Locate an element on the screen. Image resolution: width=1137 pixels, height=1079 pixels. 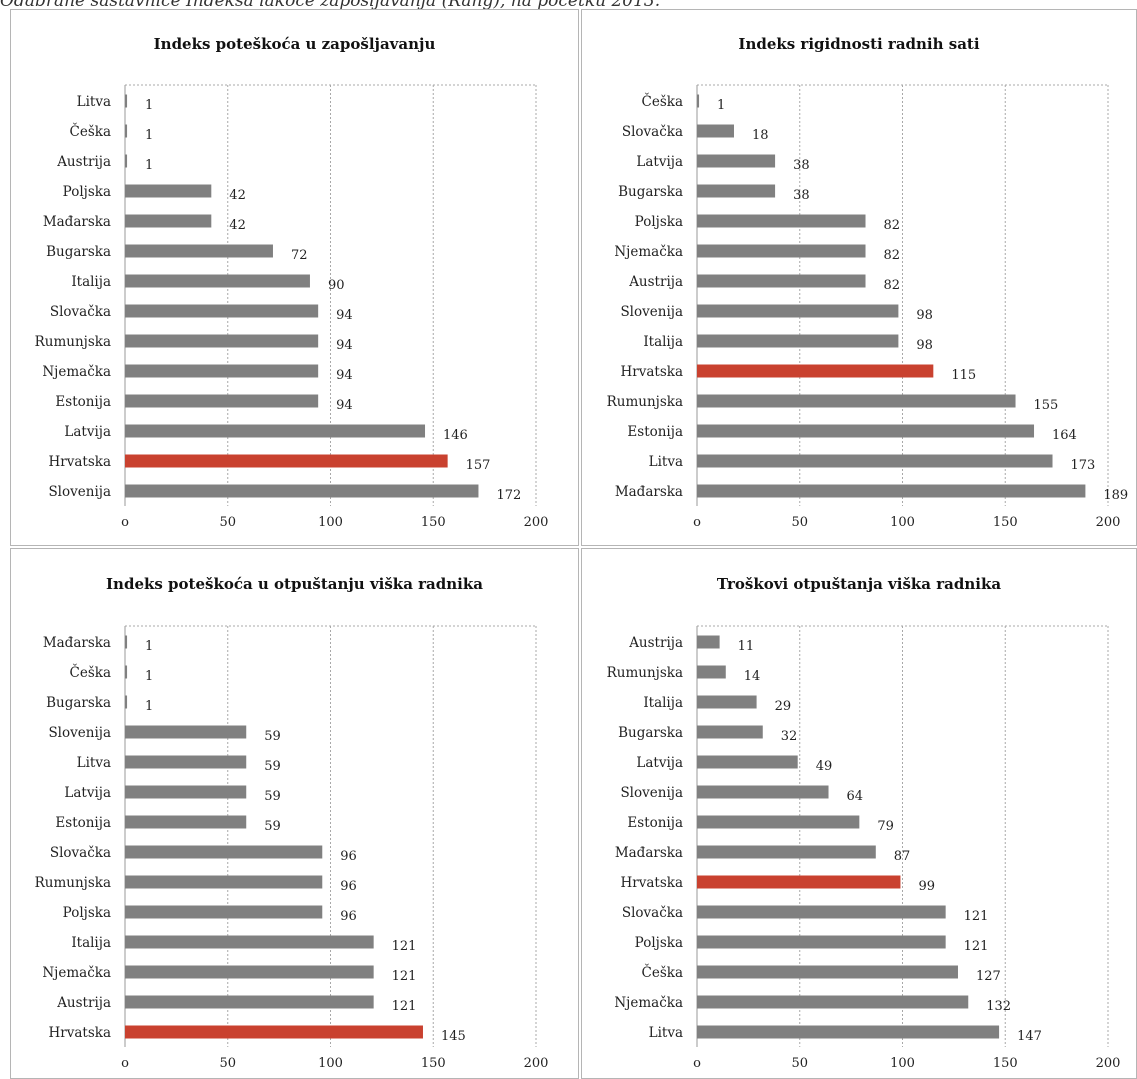
value-label: 98 is located at coordinates (924, 345).